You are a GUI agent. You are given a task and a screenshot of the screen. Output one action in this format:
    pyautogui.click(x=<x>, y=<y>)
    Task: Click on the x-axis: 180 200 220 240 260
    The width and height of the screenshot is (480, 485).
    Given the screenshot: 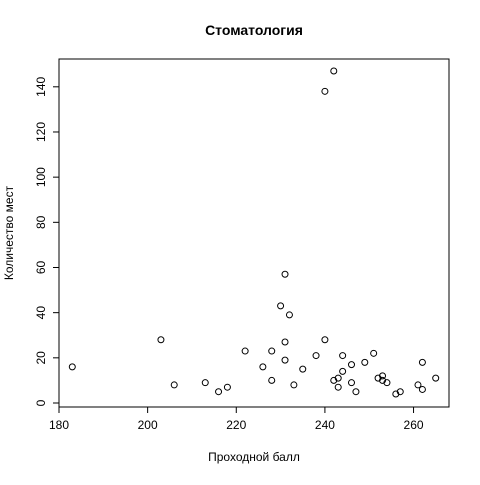 What is the action you would take?
    pyautogui.click(x=236, y=419)
    